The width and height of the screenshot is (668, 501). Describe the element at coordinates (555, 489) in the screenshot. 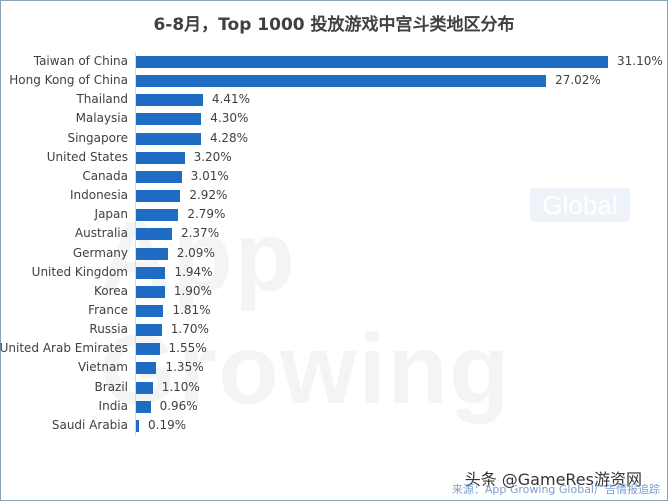

I see `footer-source: 来源：App Growing Global广告情报追踪` at that location.